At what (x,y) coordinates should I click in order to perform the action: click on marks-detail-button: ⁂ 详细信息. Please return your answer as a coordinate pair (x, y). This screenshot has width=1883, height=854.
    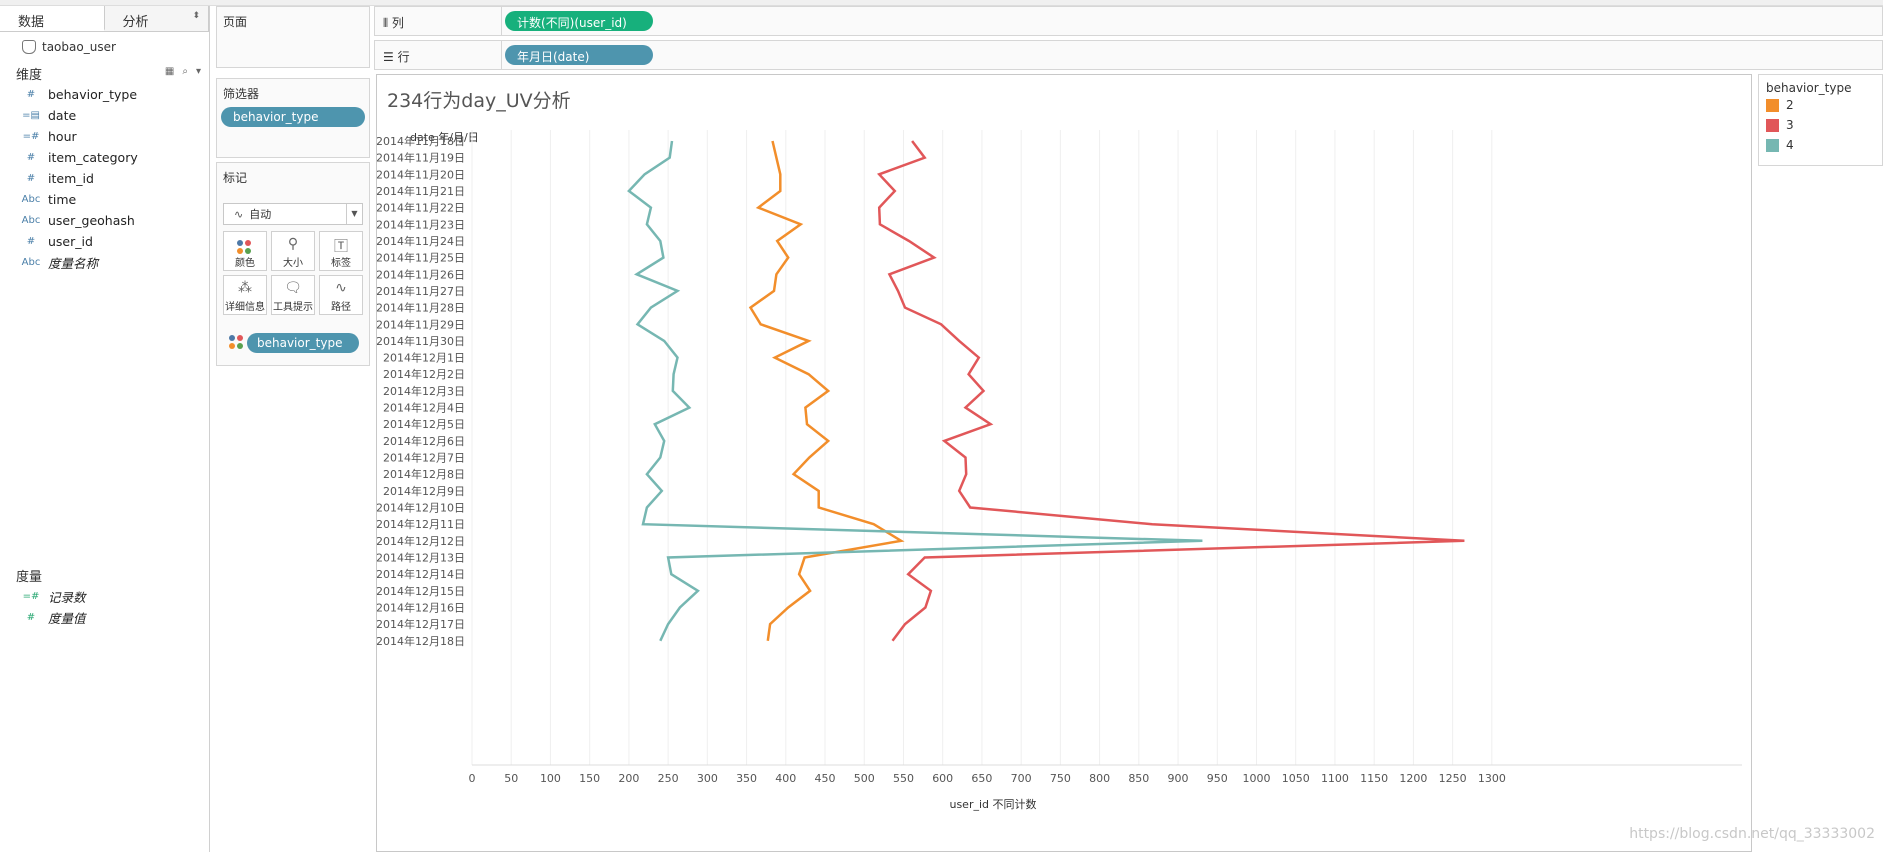
    Looking at the image, I should click on (245, 295).